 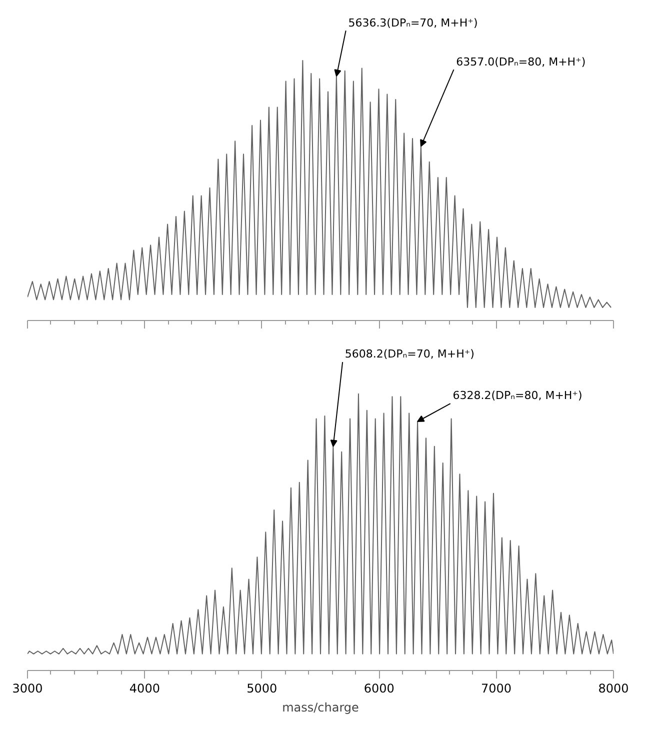 I want to click on x-tick-label: 6000, so click(x=379, y=689).